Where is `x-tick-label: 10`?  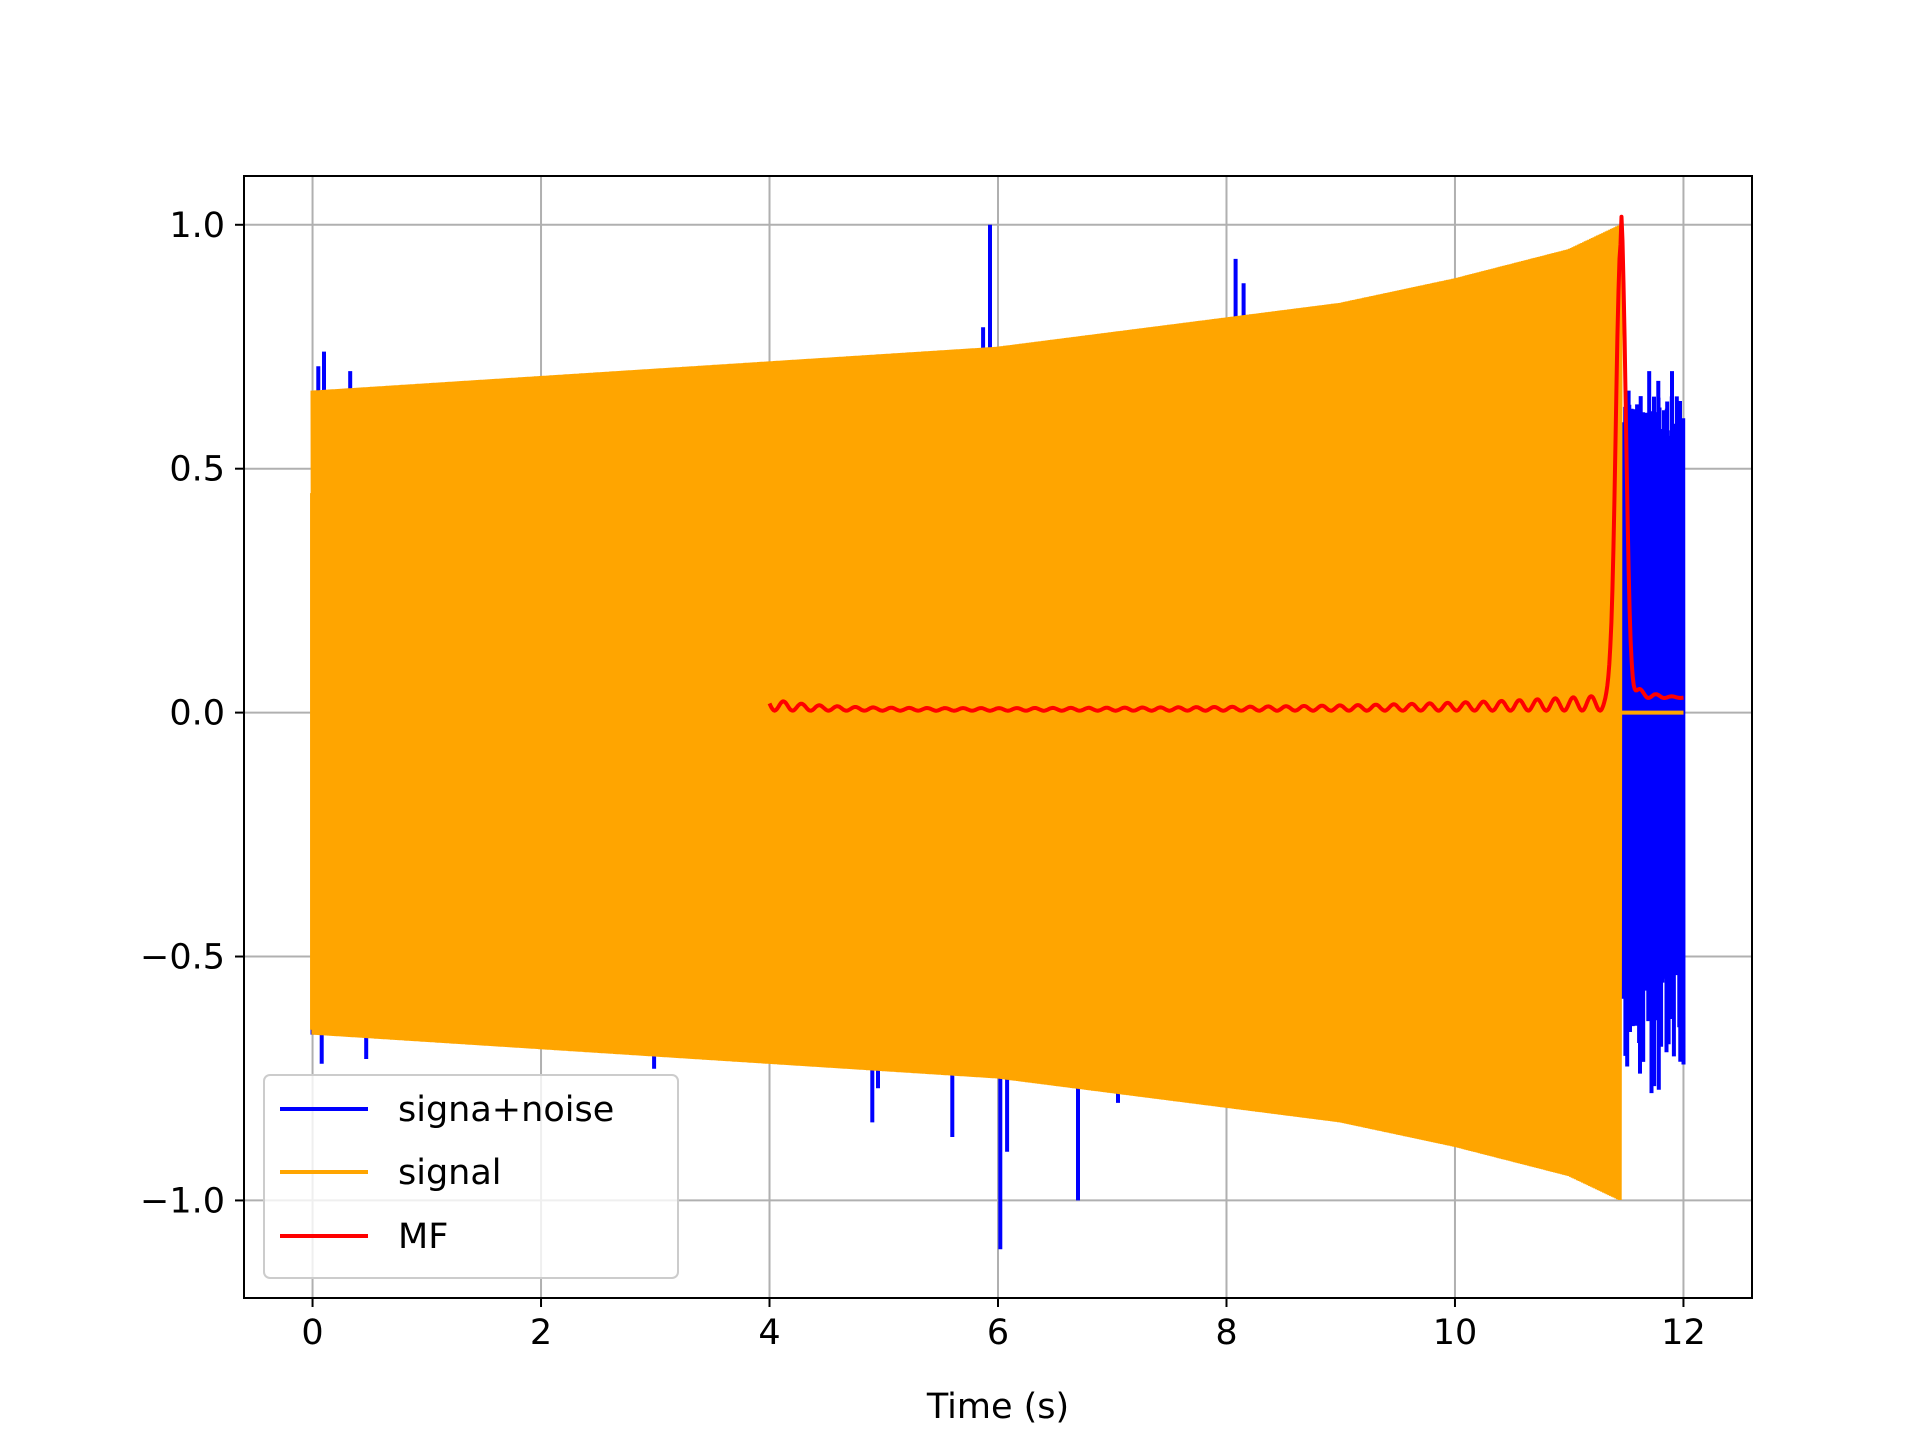 x-tick-label: 10 is located at coordinates (1455, 1333).